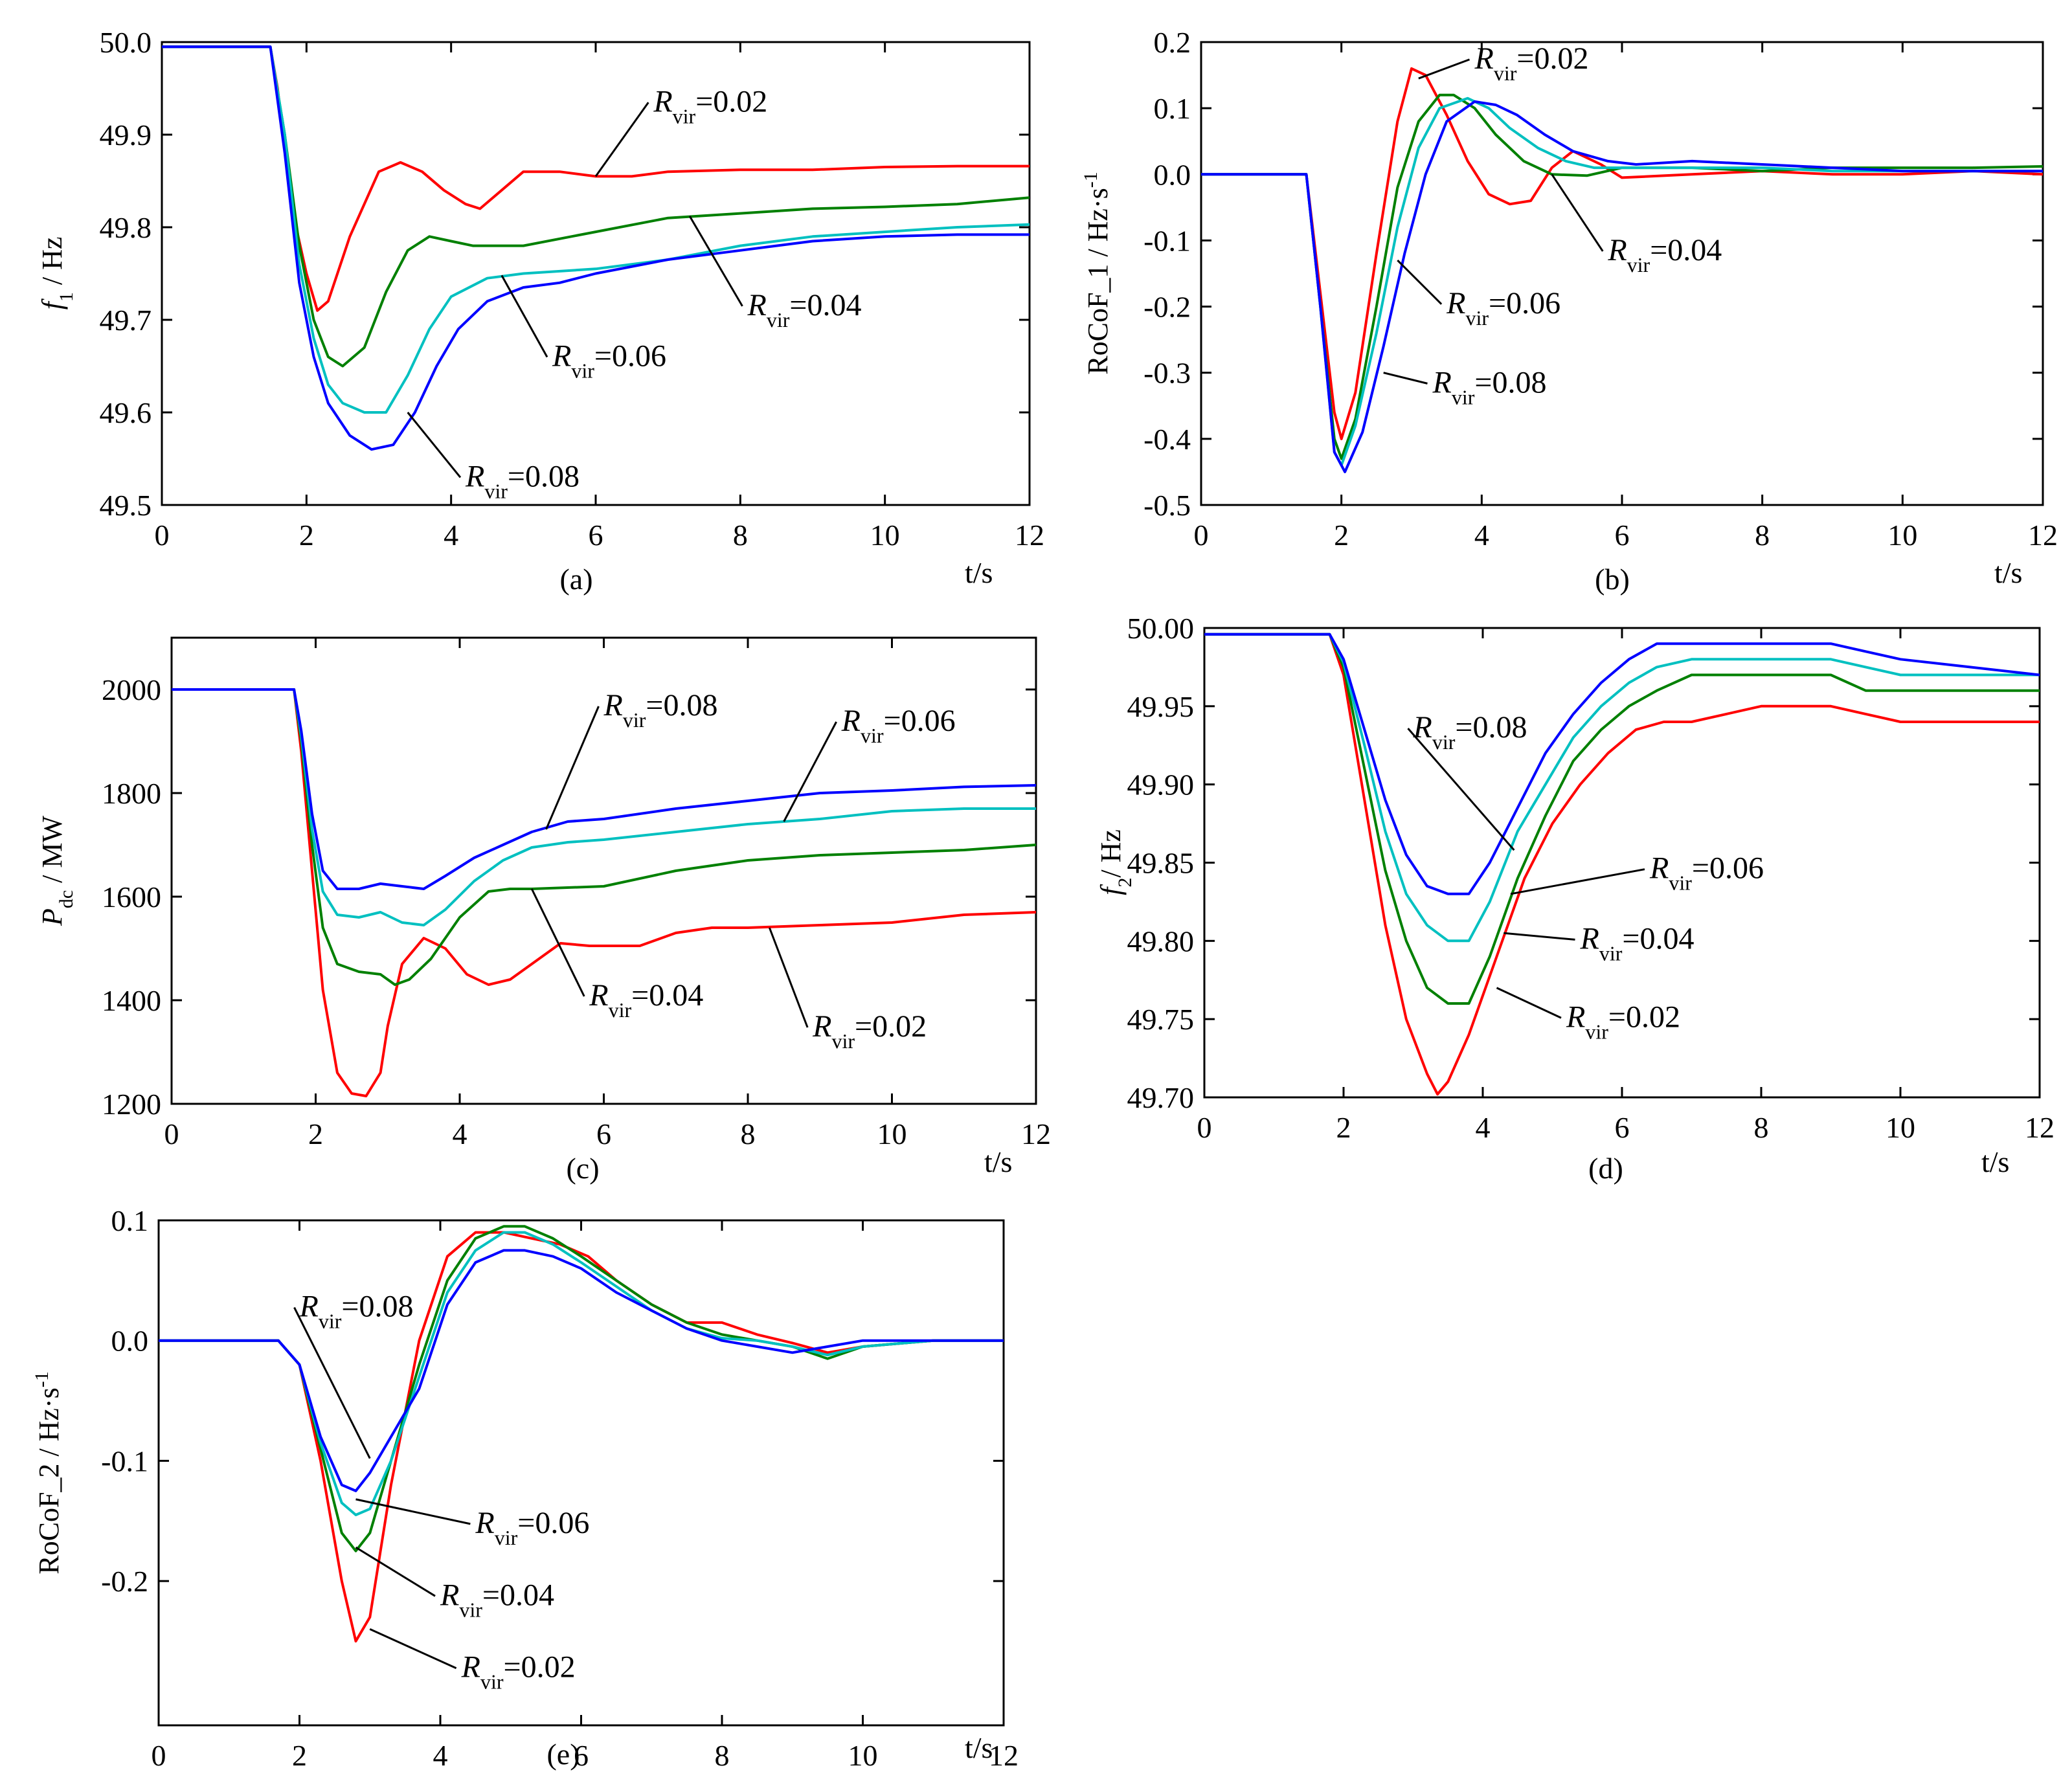 This screenshot has height=1781, width=2072. I want to click on y-tick-label: 1200, so click(131, 1104).